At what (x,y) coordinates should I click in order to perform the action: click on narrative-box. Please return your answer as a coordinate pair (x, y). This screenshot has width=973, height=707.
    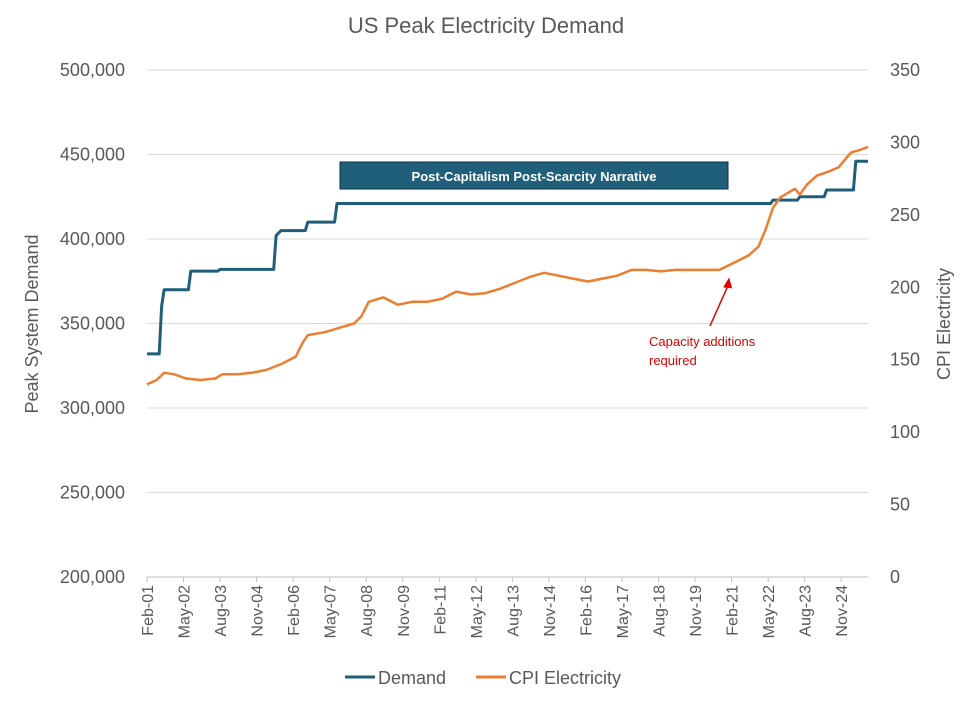
    Looking at the image, I should click on (534, 175).